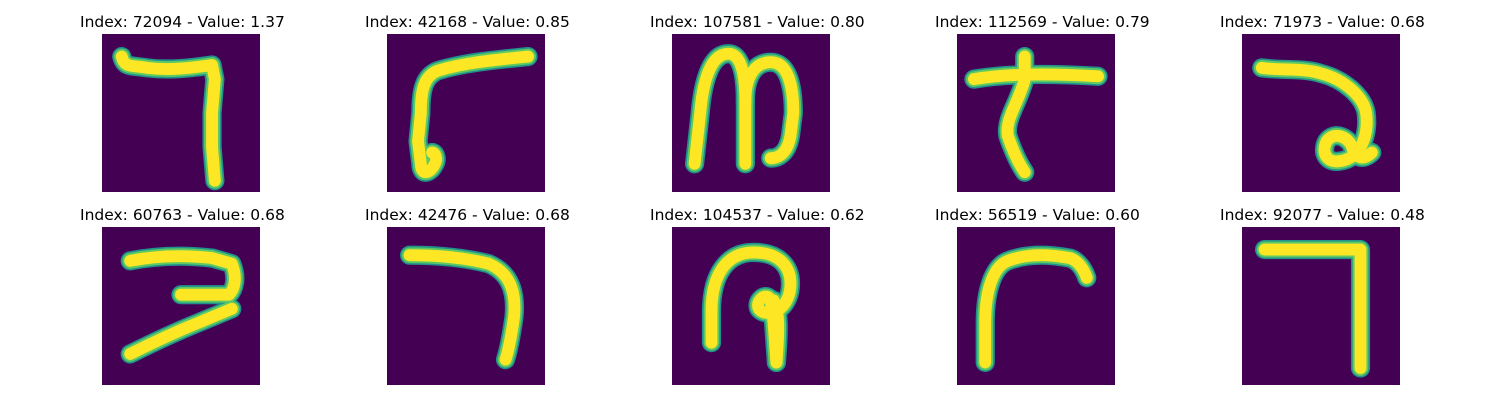 The height and width of the screenshot is (400, 1500). I want to click on panel-title: Index: 104537 - Value: 0.62, so click(757, 215).